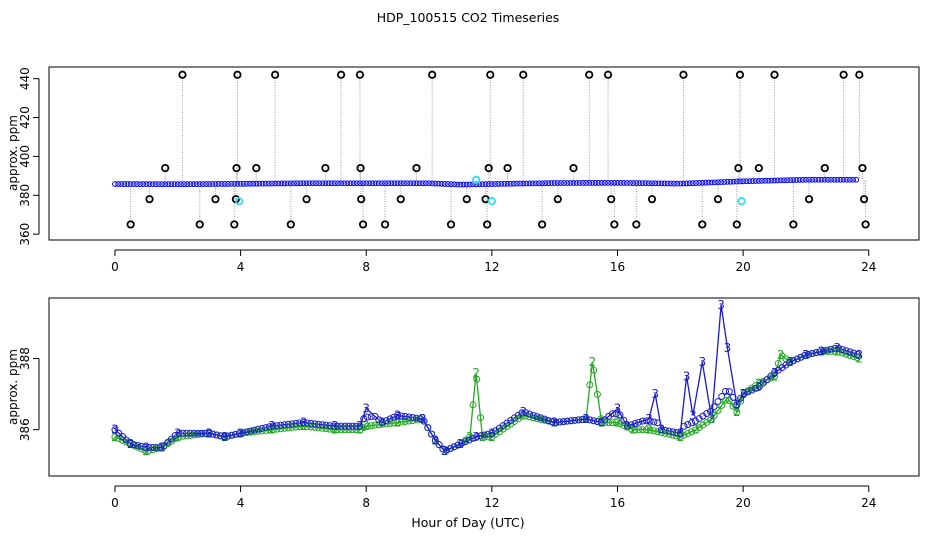 This screenshot has height=540, width=936. I want to click on bottom-x-tick-label: 0, so click(115, 503).